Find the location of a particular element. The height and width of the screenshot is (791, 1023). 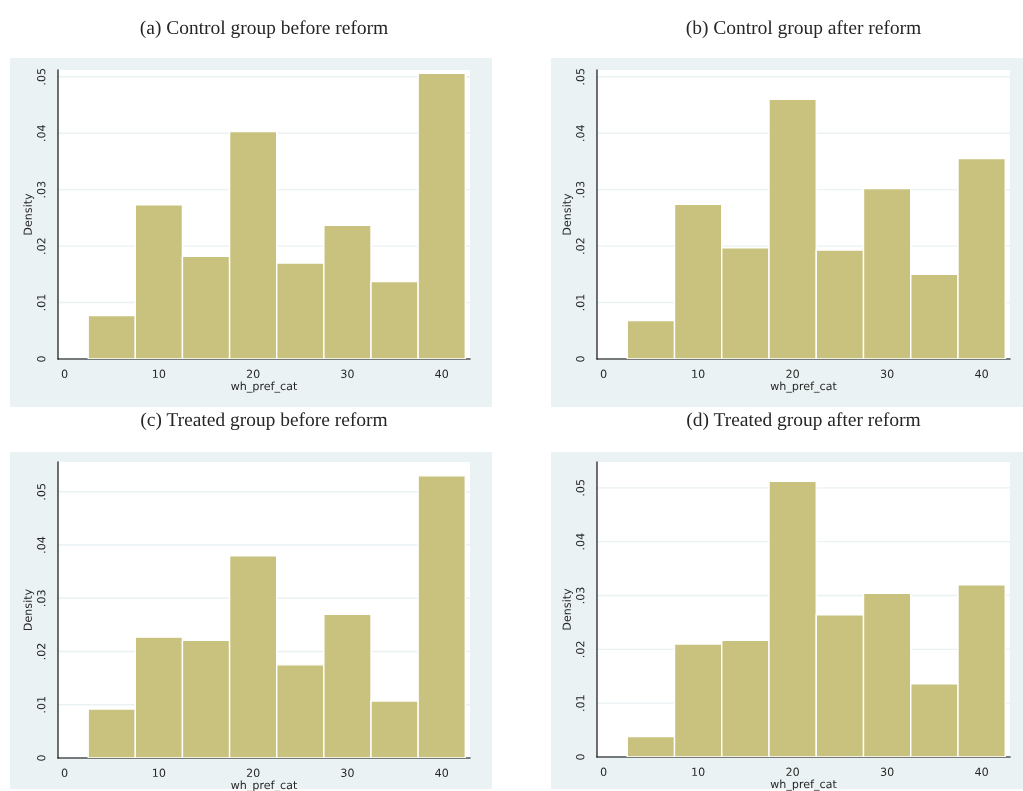

chart-title: (a) Control group before reform is located at coordinates (264, 29).